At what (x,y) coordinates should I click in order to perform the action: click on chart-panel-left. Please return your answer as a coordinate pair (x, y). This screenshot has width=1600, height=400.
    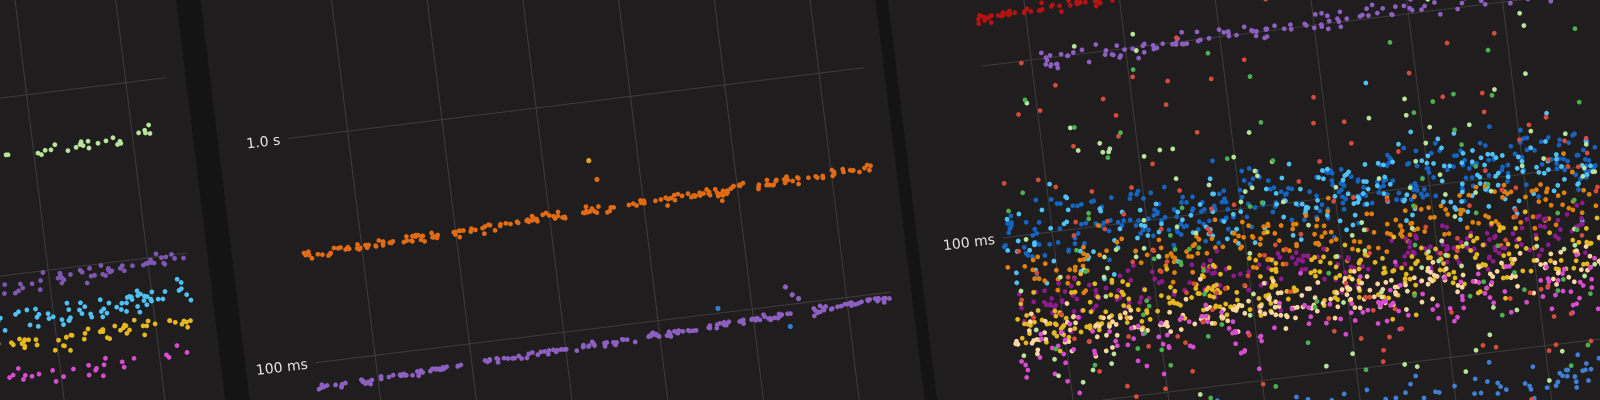
    Looking at the image, I should click on (115, 200).